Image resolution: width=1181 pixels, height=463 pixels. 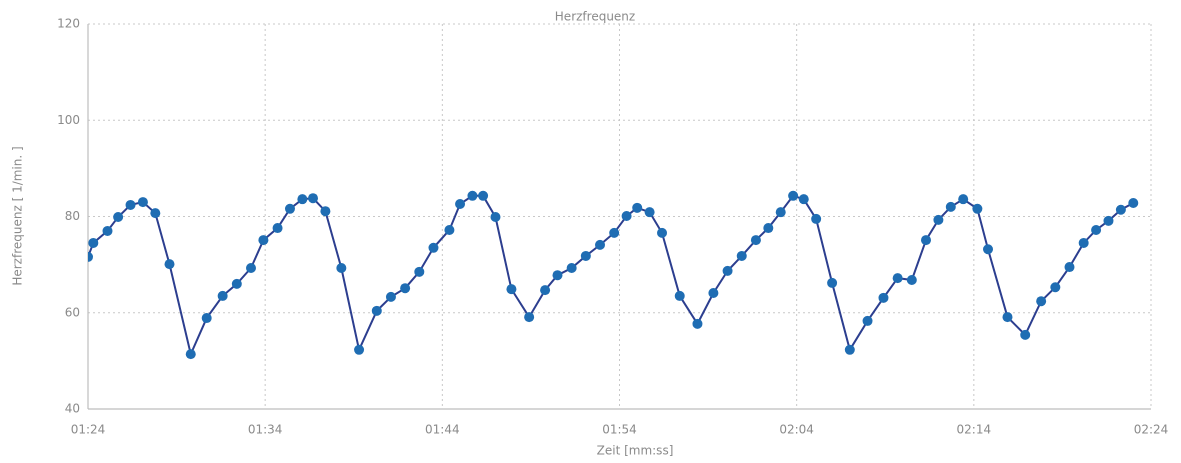 What do you see at coordinates (88, 430) in the screenshot?
I see `x-tick-label: 01:24` at bounding box center [88, 430].